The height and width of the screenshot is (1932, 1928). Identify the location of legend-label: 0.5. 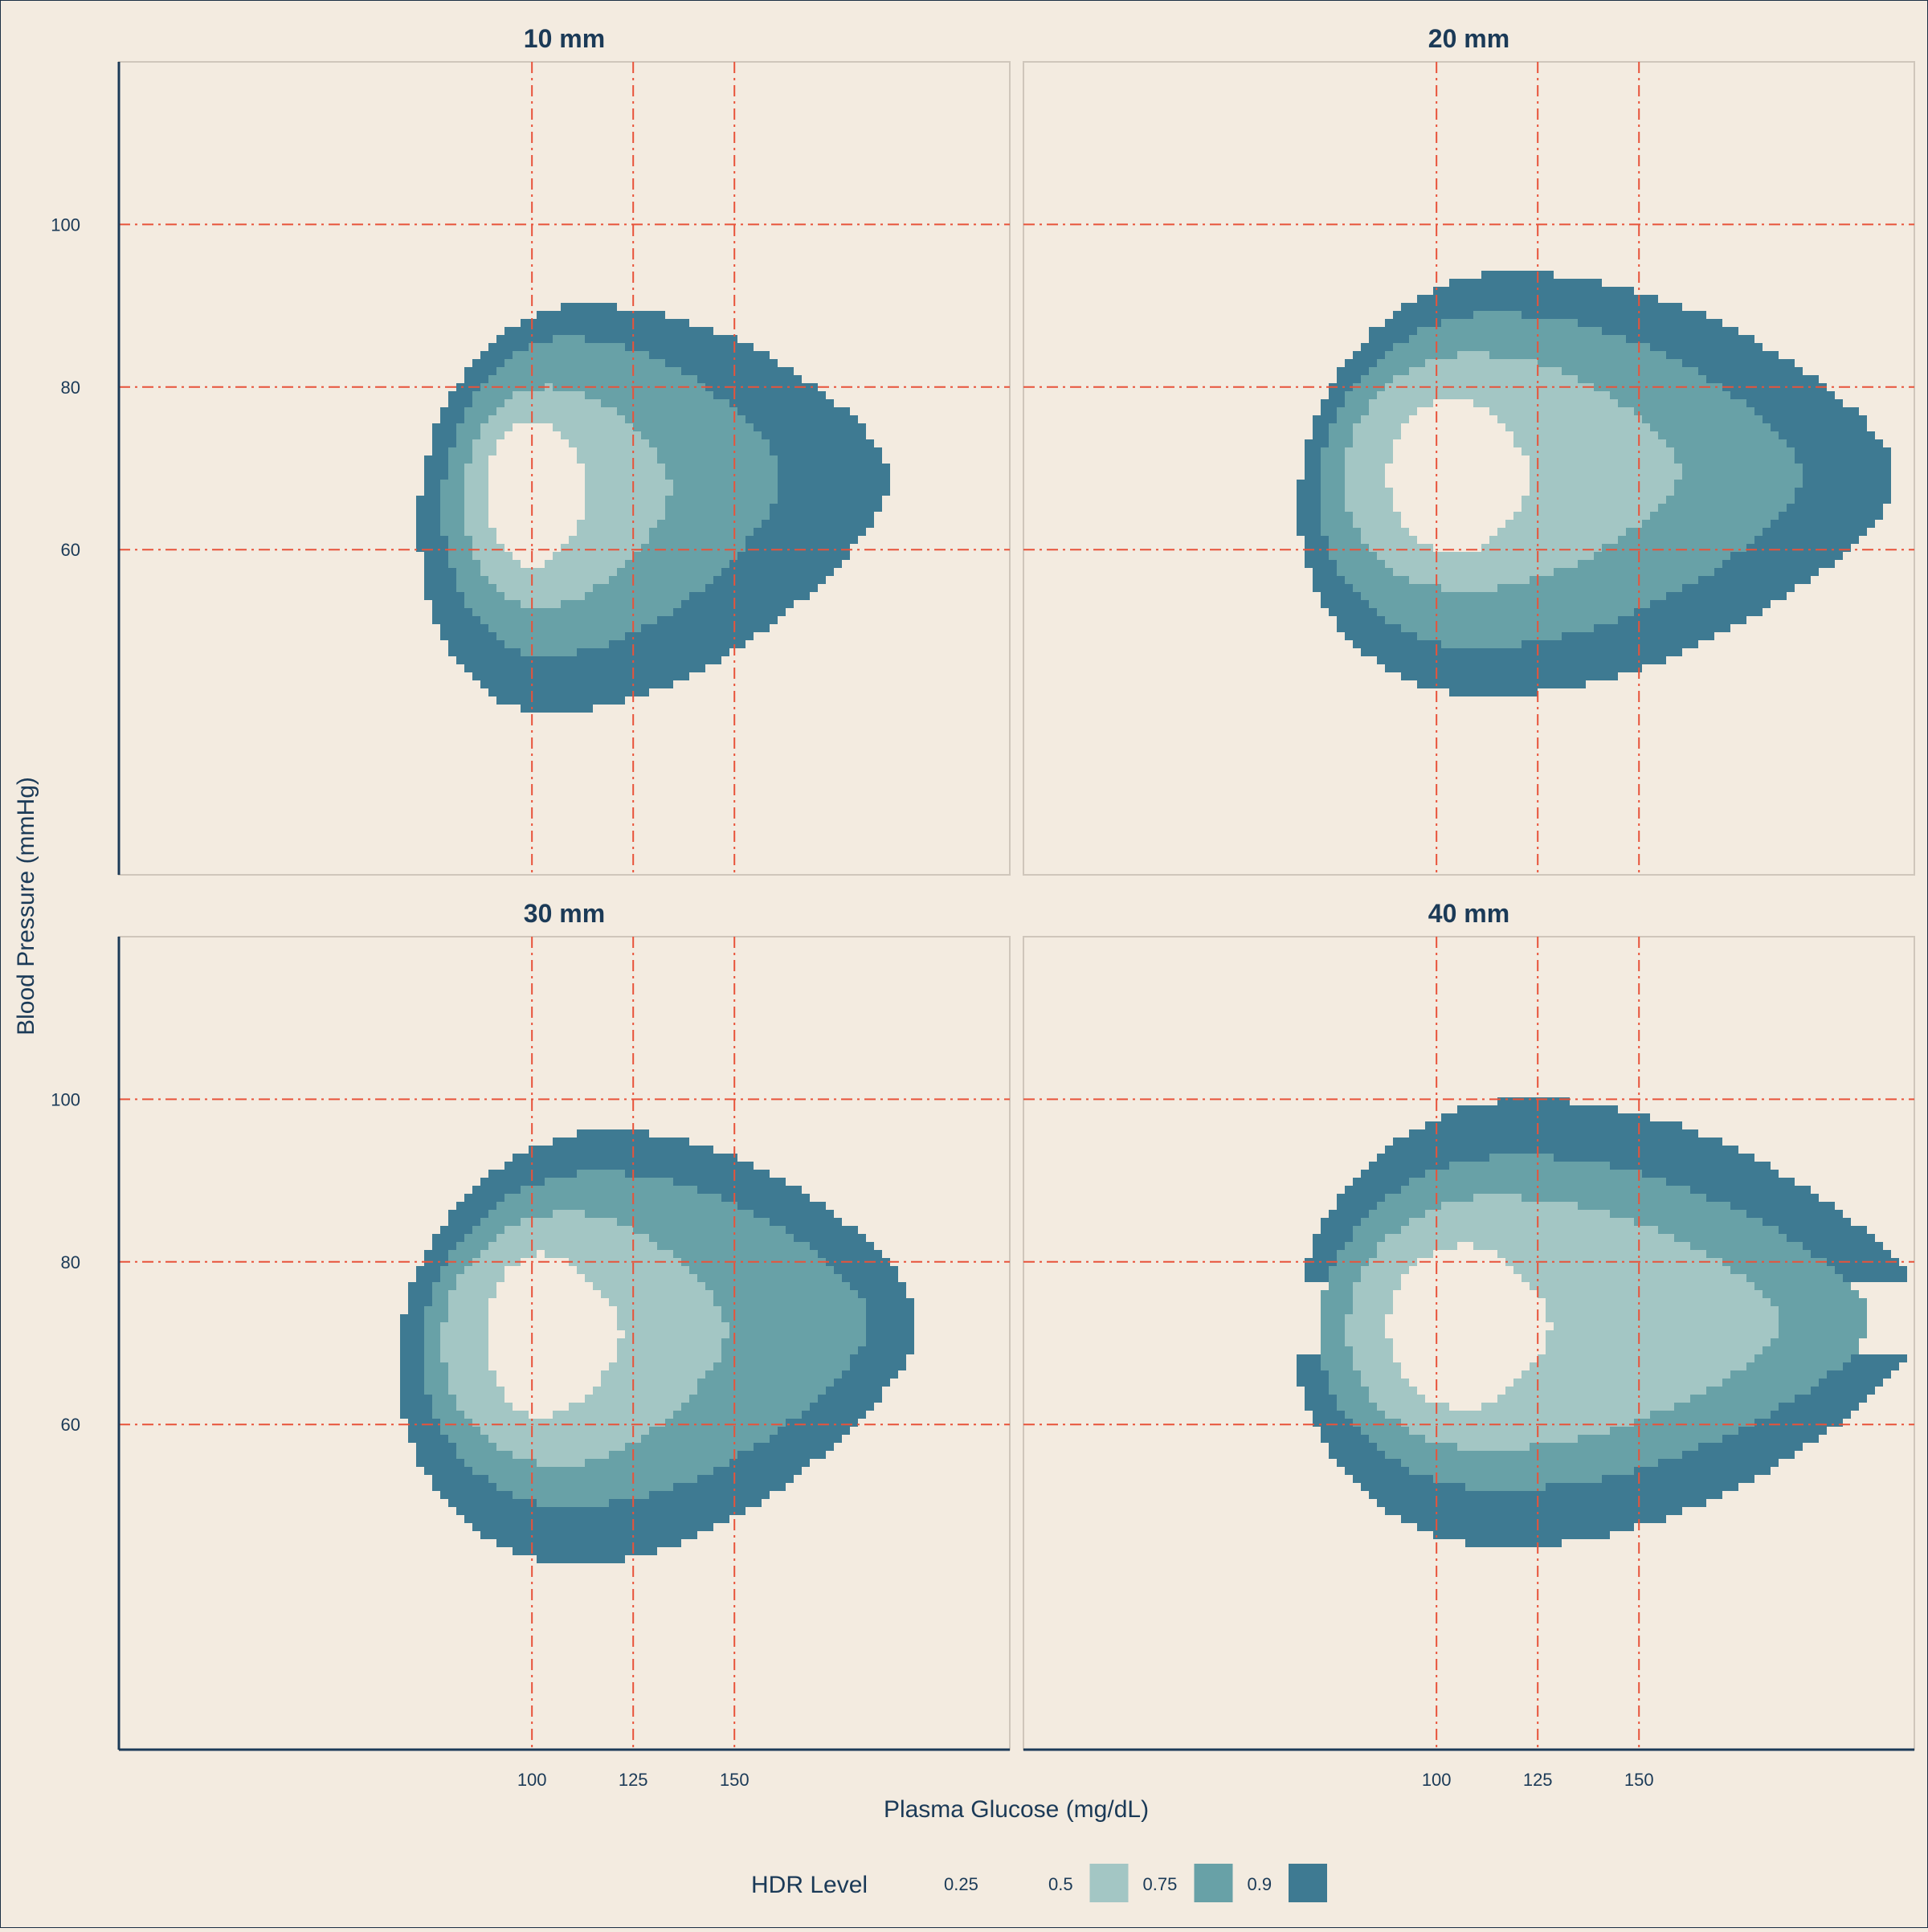
(1060, 1884).